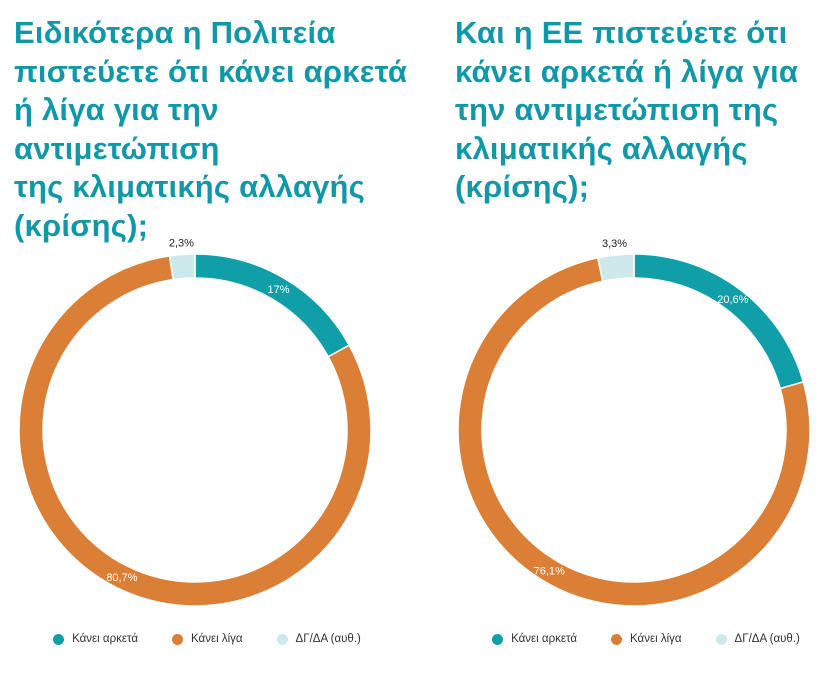 This screenshot has width=829, height=679. I want to click on label-kanei-arketa: 20,6%, so click(732, 300).